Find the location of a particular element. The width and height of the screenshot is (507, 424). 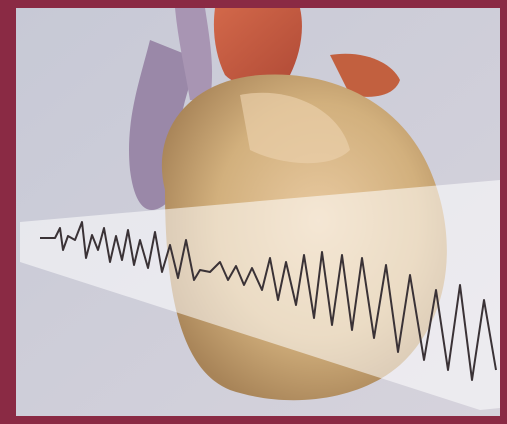

highlight is located at coordinates (295, 128).